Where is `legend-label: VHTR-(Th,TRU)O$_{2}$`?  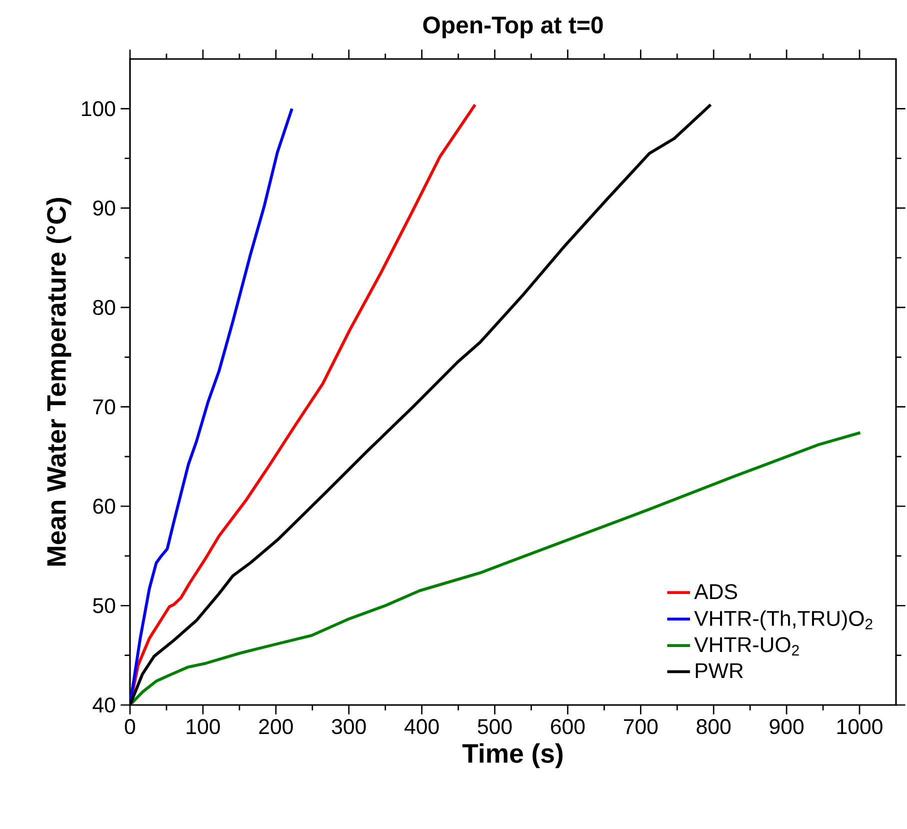
legend-label: VHTR-(Th,TRU)O$_{2}$ is located at coordinates (783, 620).